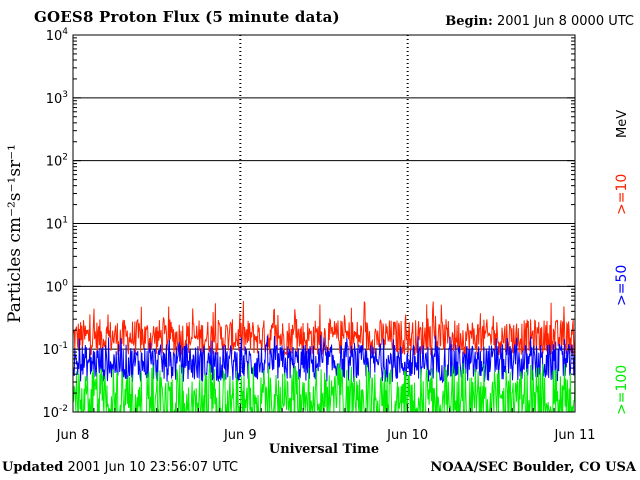 The image size is (640, 480). I want to click on y-axis-label: Particles cm⁻²s⁻¹sr⁻¹, so click(15, 233).